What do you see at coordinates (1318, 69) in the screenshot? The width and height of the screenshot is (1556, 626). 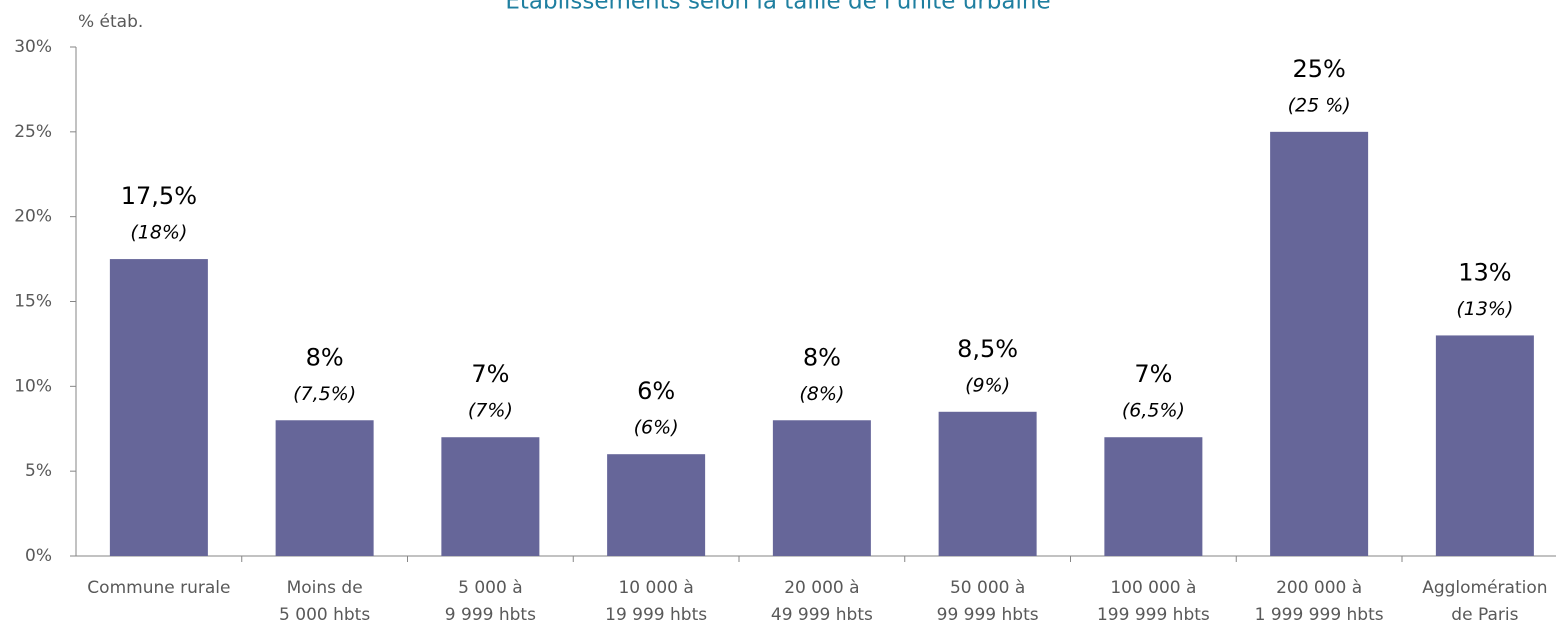 I see `value-label: 25%` at bounding box center [1318, 69].